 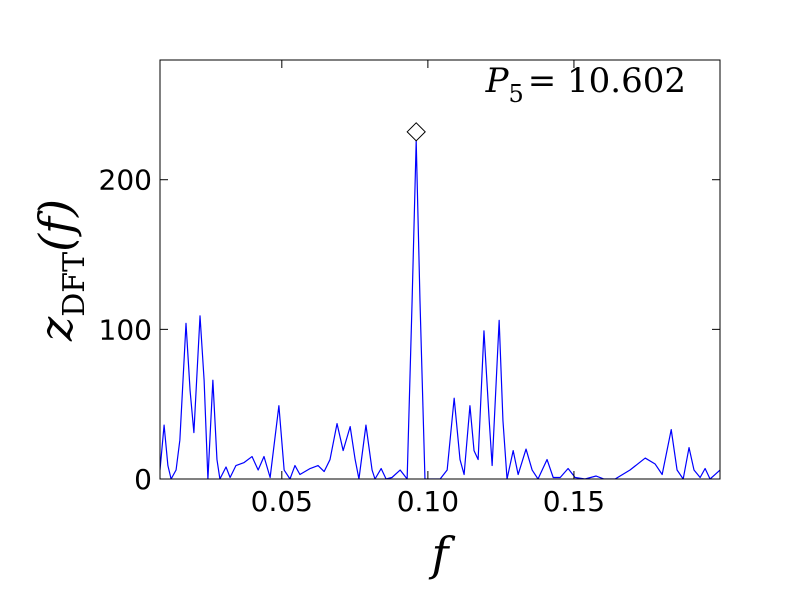 I want to click on x-tick-label: 0.05, so click(x=282, y=501).